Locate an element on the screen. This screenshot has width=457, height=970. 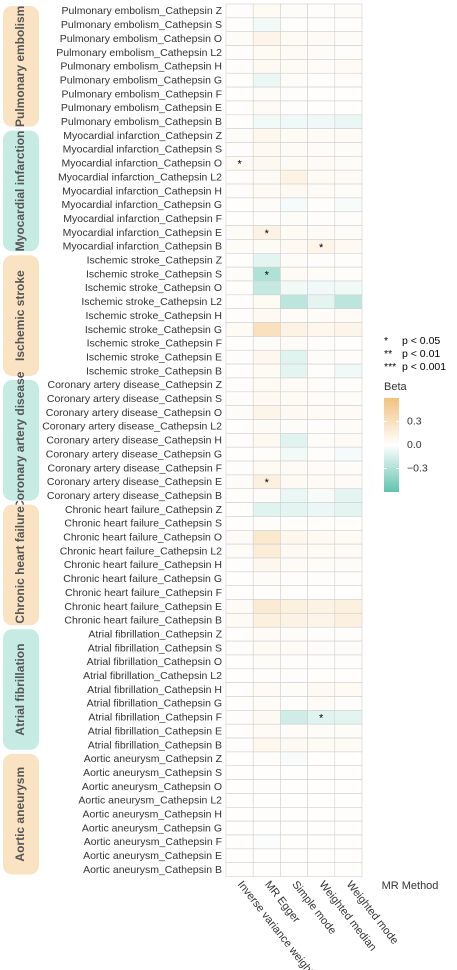
row-label: Ischemic stroke_Cathepsin O is located at coordinates (153, 288).